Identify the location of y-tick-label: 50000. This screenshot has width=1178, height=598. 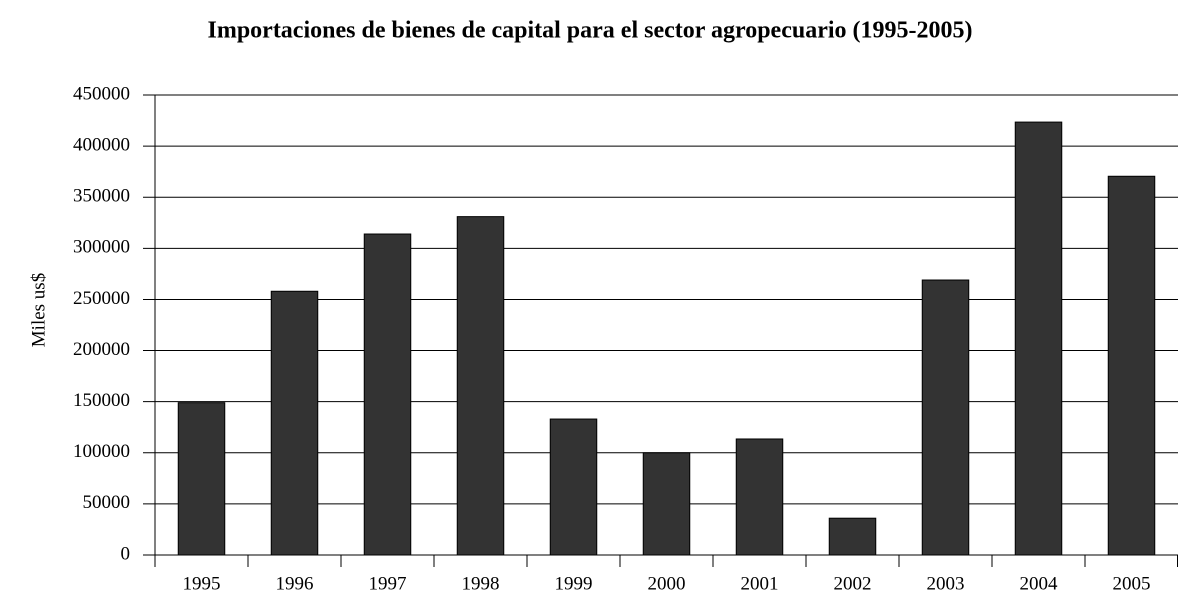
(107, 502).